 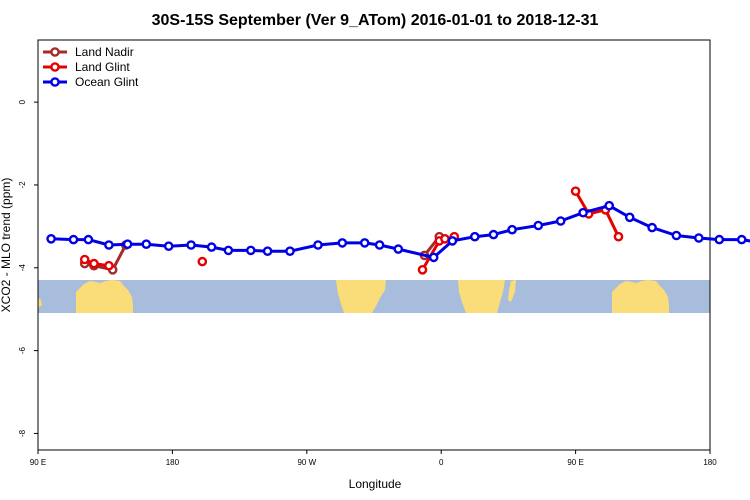 What do you see at coordinates (597, 214) in the screenshot?
I see `land-glint-line` at bounding box center [597, 214].